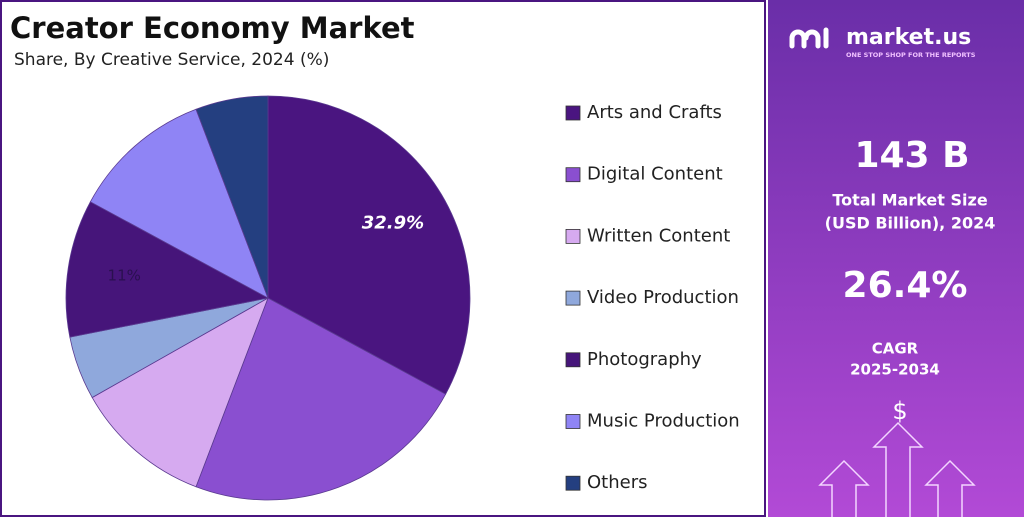 This screenshot has height=521, width=1024. Describe the element at coordinates (124, 276) in the screenshot. I see `data-label: 11%` at that location.